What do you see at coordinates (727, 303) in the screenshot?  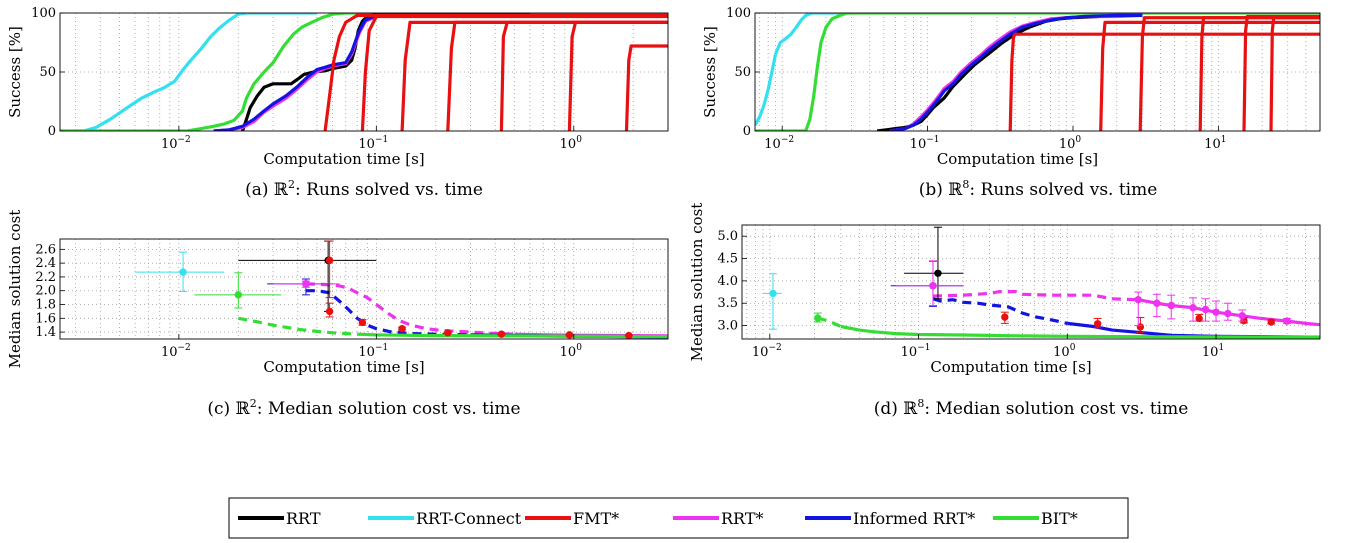 I see `y-tick-label: 3.5` at bounding box center [727, 303].